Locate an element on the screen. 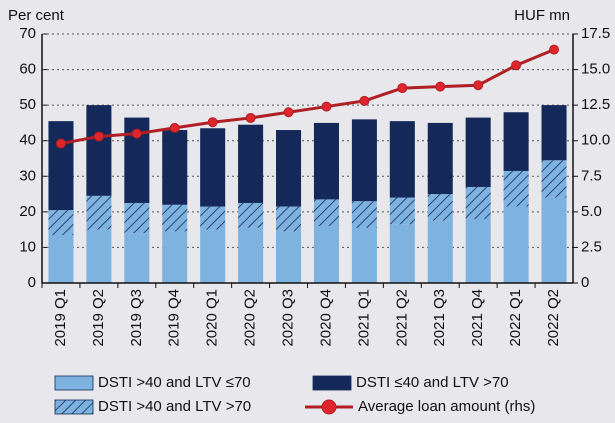  x-tick-label: 2019 Q1 is located at coordinates (60, 318).